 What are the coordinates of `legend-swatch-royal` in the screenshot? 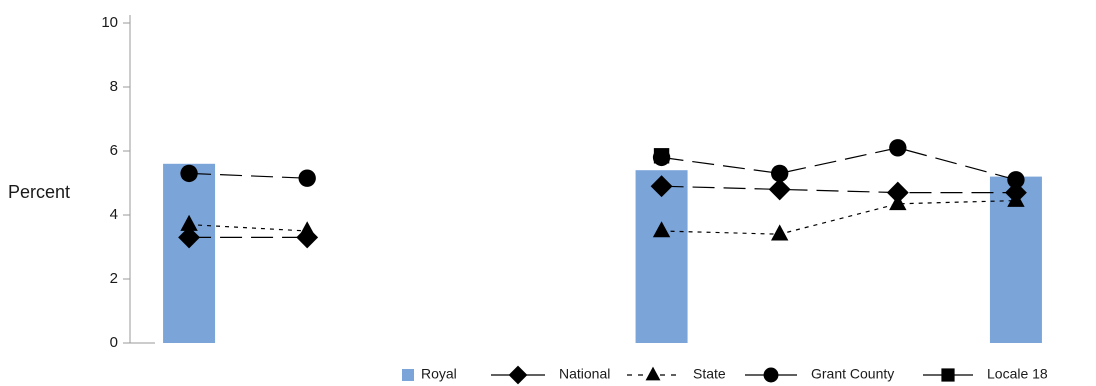 It's located at (408, 375).